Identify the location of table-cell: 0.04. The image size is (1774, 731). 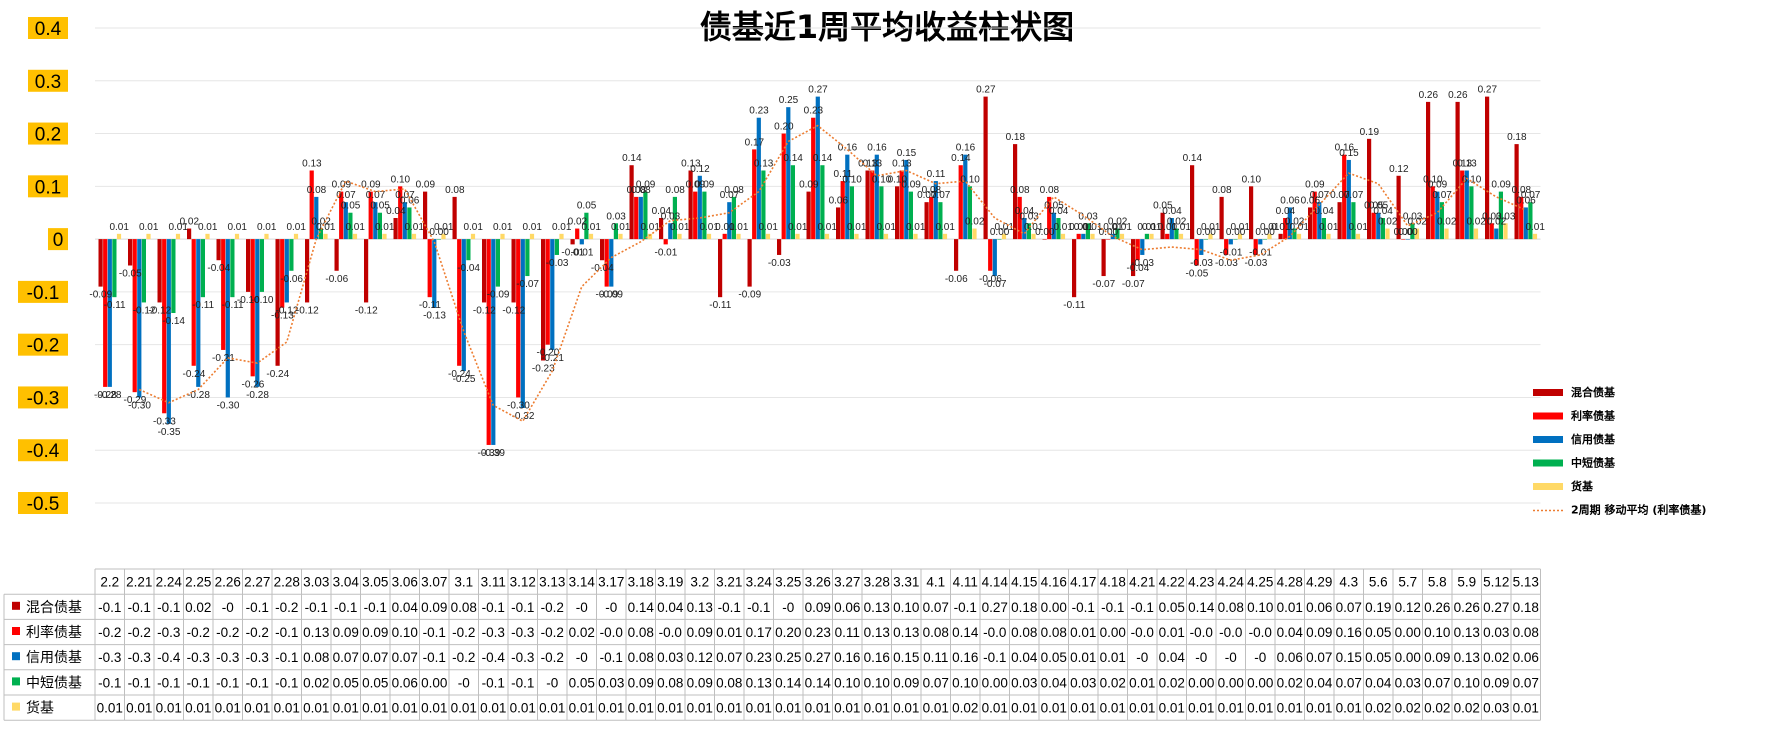
(1378, 682).